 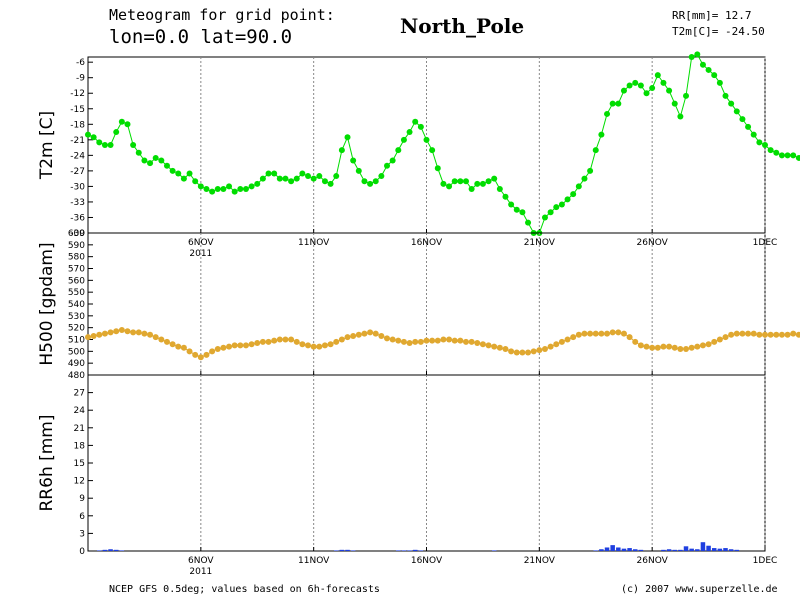 I want to click on y-tick-label: 550, so click(x=76, y=293).